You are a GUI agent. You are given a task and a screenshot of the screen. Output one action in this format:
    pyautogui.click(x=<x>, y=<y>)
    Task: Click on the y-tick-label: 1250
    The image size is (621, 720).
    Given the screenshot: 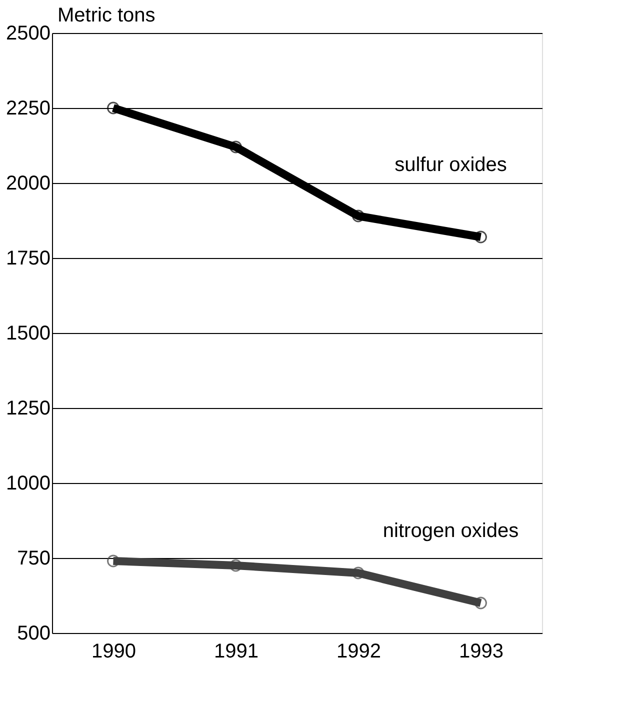 What is the action you would take?
    pyautogui.click(x=28, y=409)
    